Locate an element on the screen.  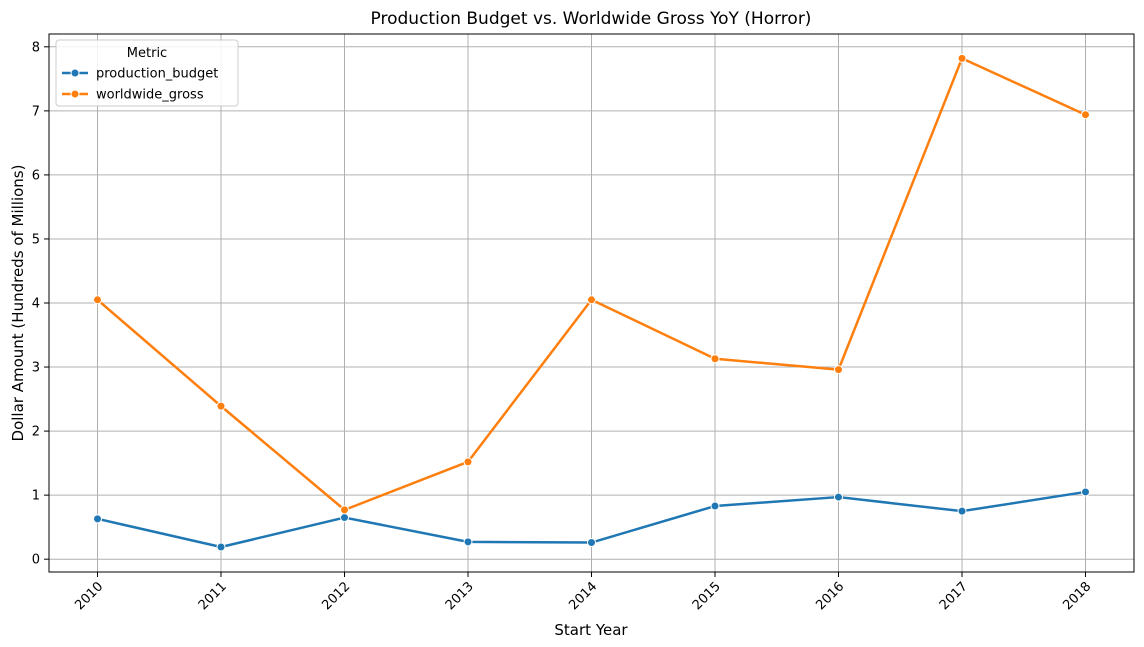
legend: Metric production_budget worldwide_gross is located at coordinates (147, 73).